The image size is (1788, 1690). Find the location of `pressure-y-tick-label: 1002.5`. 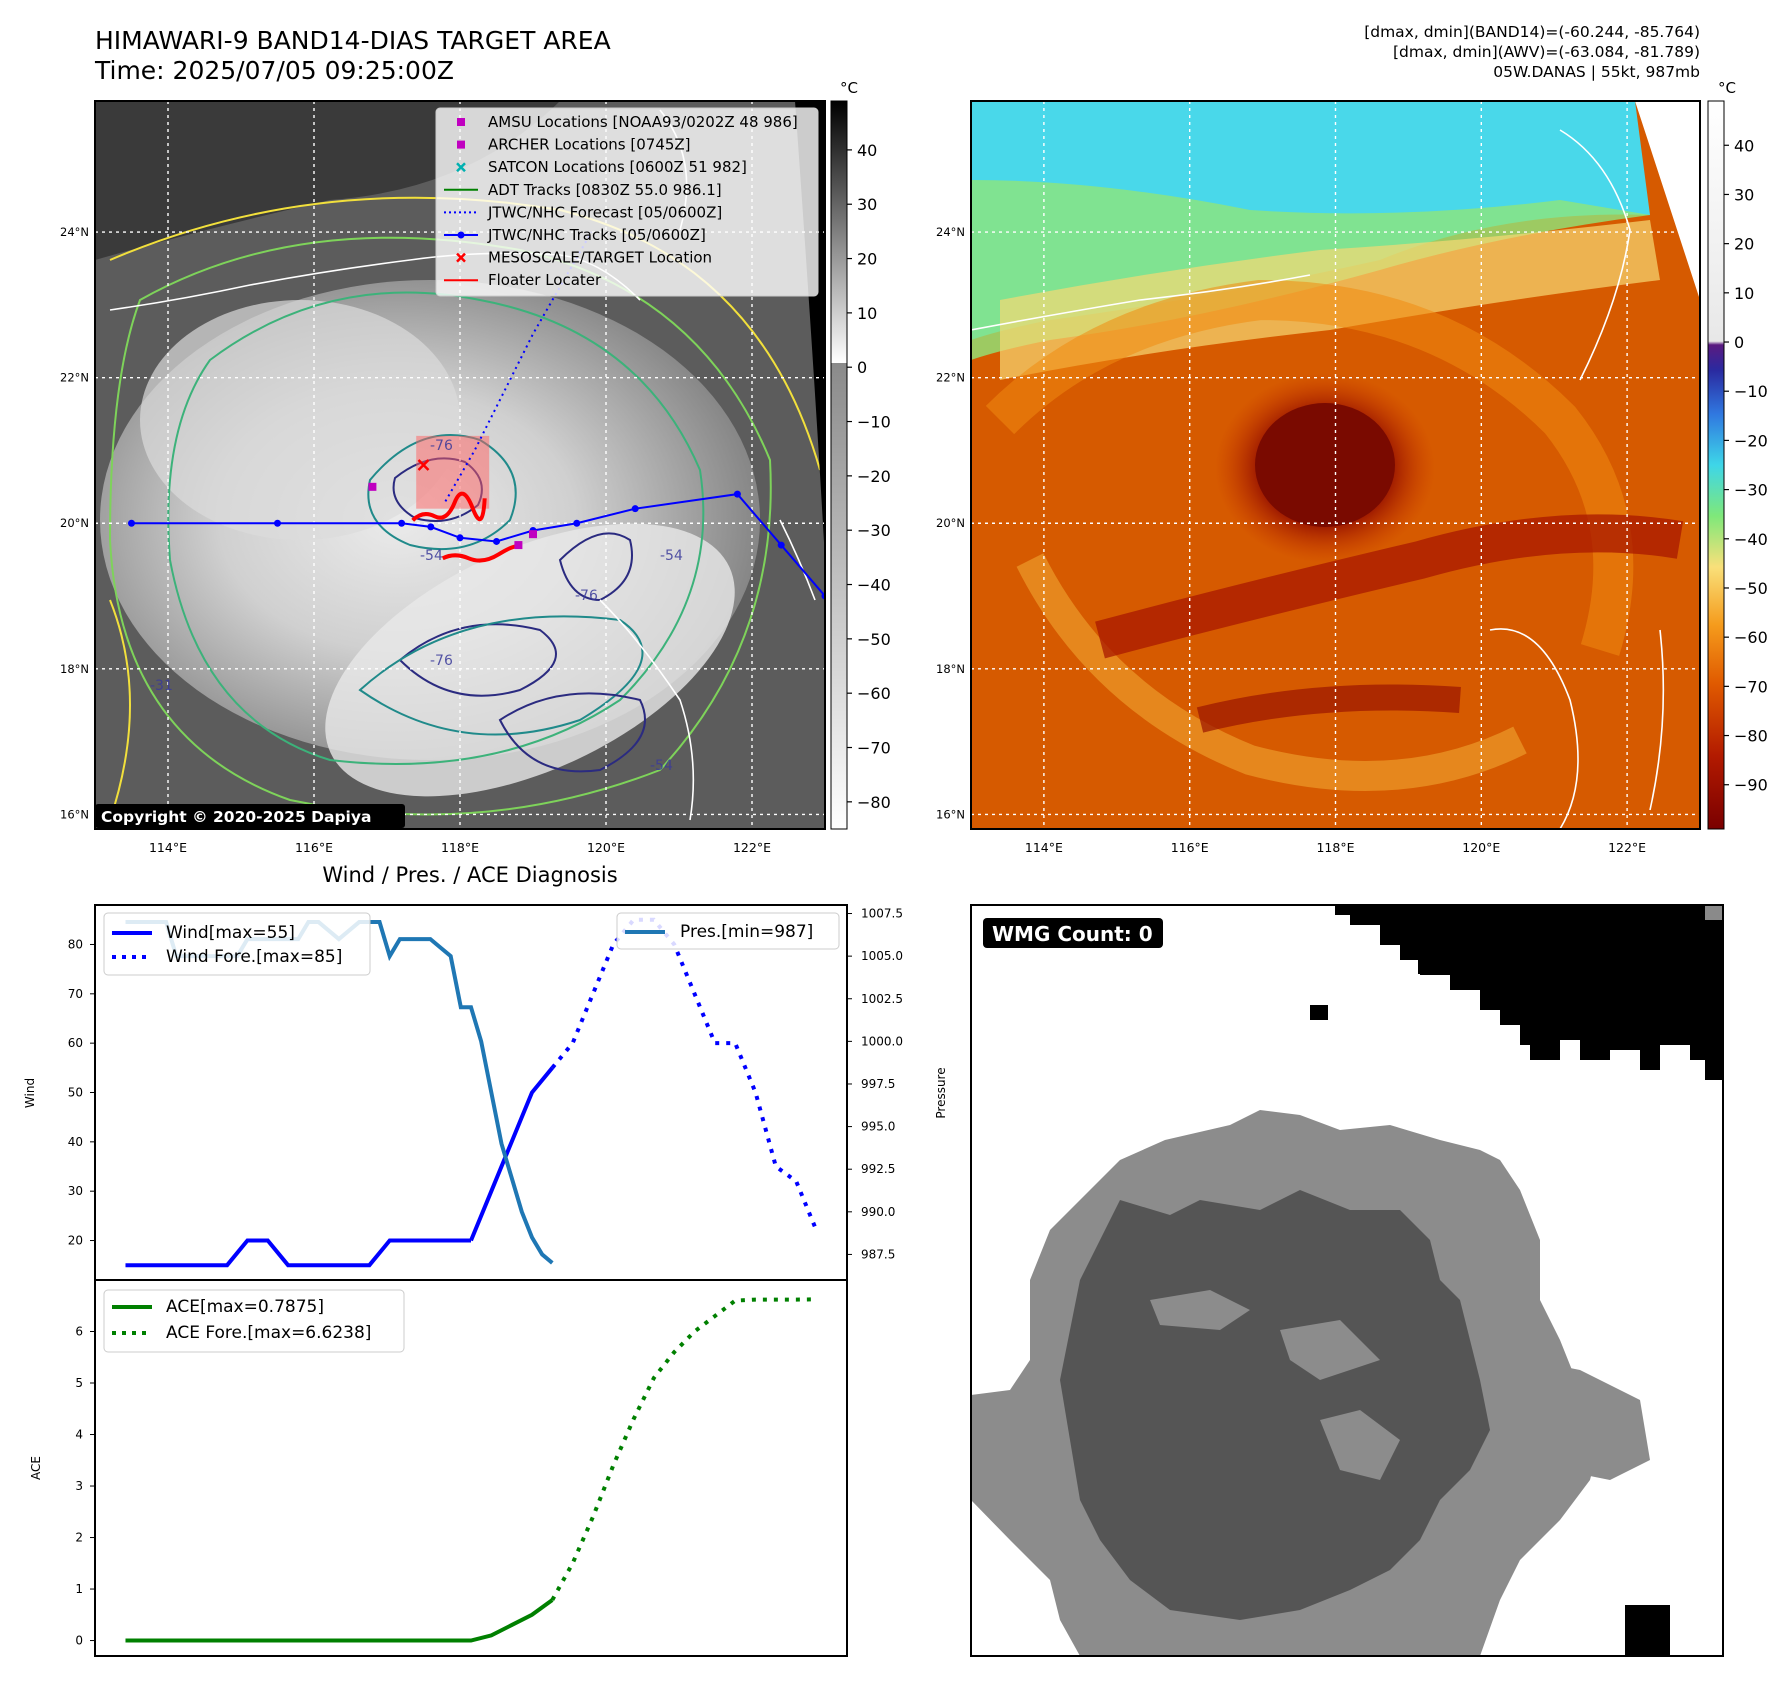

pressure-y-tick-label: 1002.5 is located at coordinates (882, 999).